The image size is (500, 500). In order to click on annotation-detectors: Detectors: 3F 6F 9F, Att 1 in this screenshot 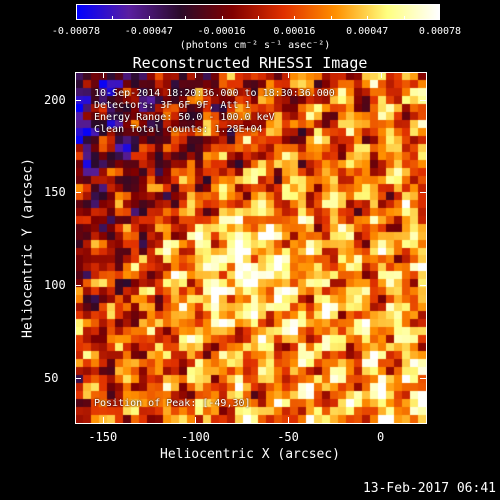, I will do `click(172, 105)`.